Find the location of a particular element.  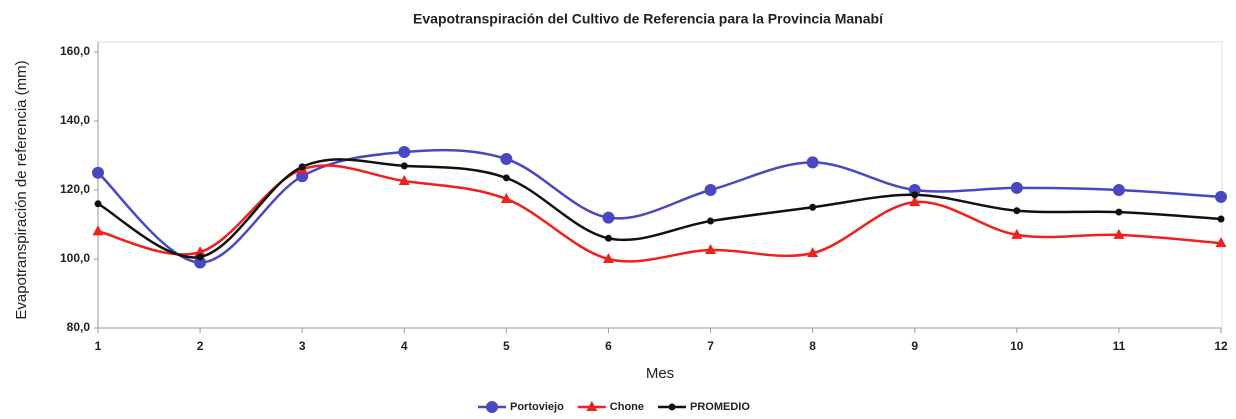

x-tick-label: 1 is located at coordinates (98, 346).